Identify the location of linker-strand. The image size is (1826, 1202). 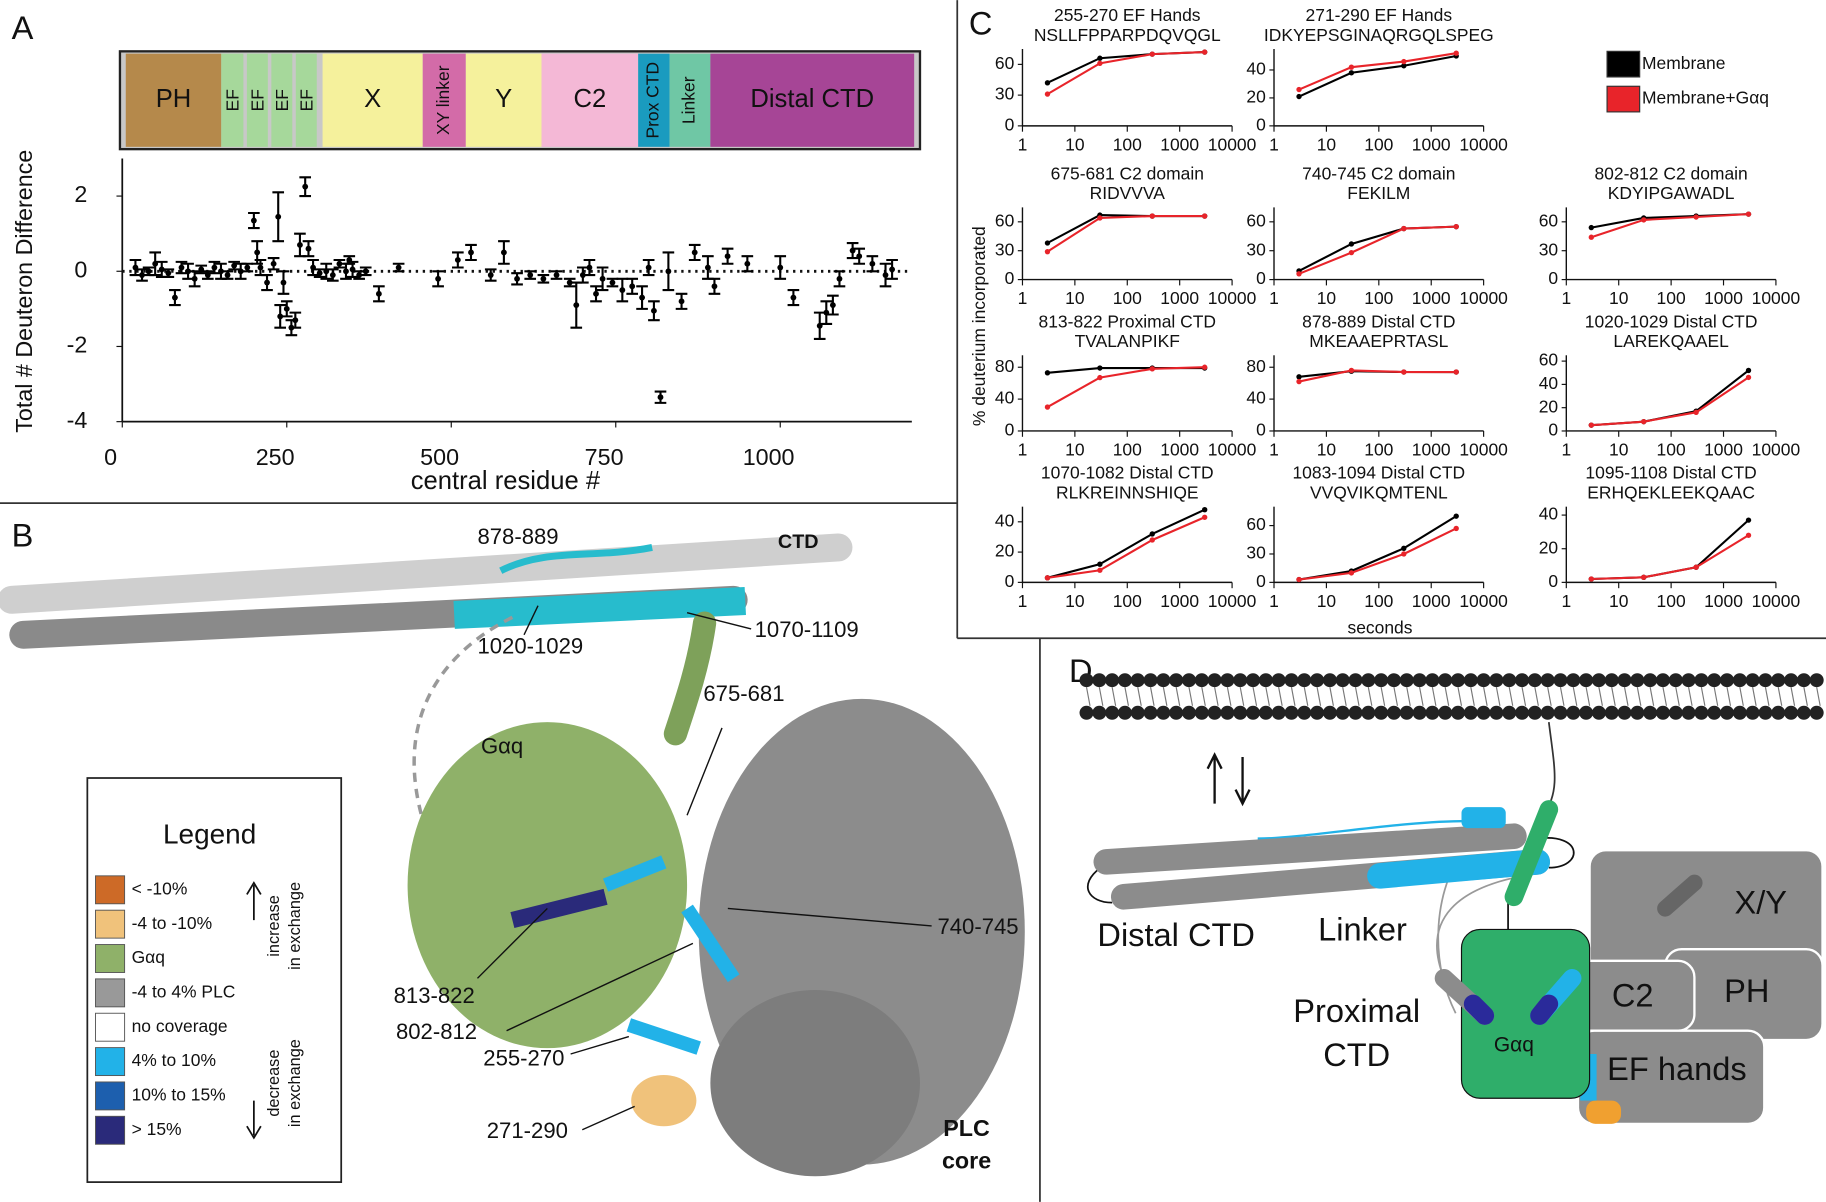
(1487, 925).